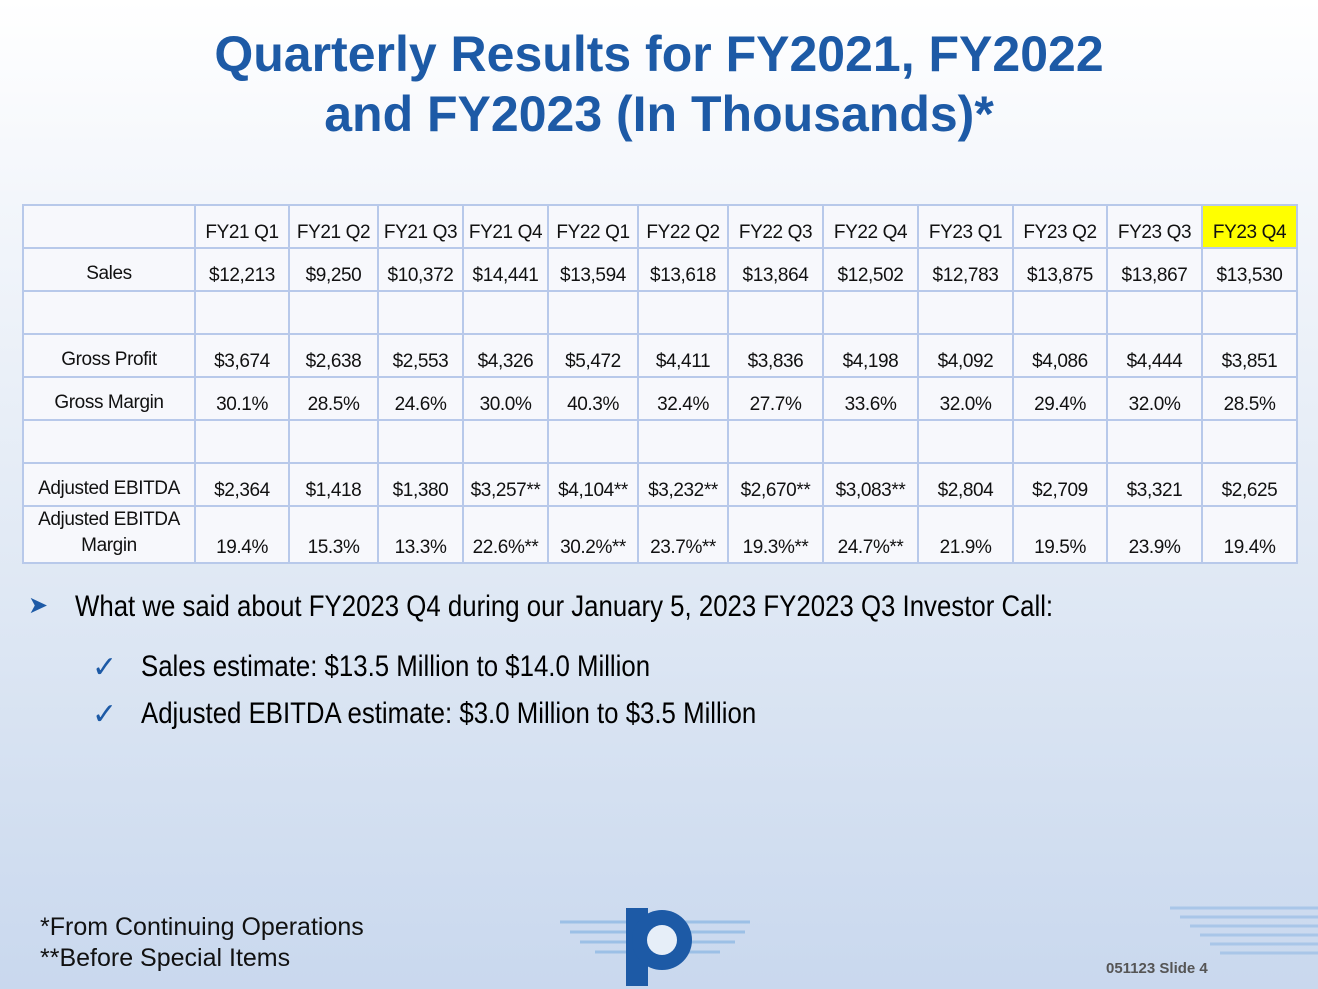 The width and height of the screenshot is (1318, 989). What do you see at coordinates (1154, 534) in the screenshot?
I see `cell: 23.9%` at bounding box center [1154, 534].